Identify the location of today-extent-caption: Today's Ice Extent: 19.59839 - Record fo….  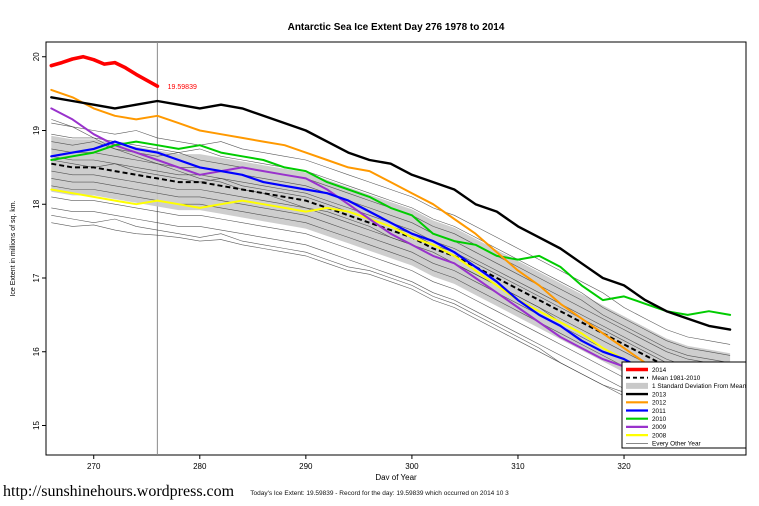
(379, 493).